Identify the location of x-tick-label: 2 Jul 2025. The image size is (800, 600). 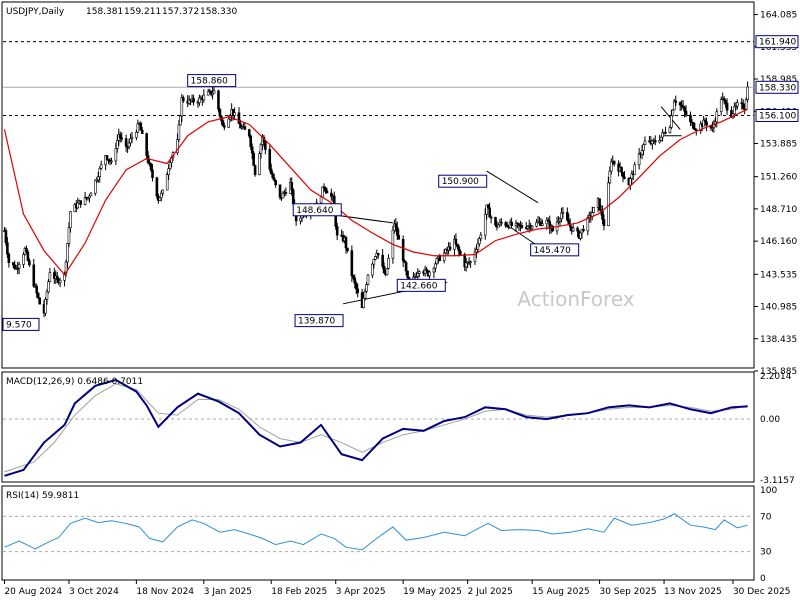
(490, 592).